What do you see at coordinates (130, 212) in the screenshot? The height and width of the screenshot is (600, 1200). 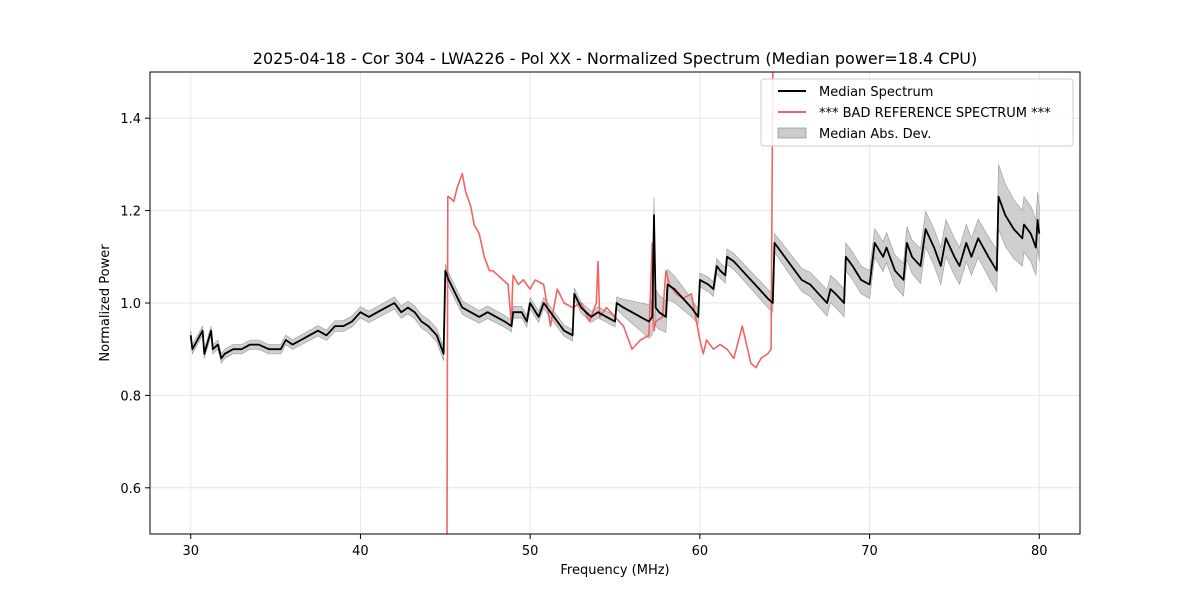 I see `y-tick-label: 1.2` at bounding box center [130, 212].